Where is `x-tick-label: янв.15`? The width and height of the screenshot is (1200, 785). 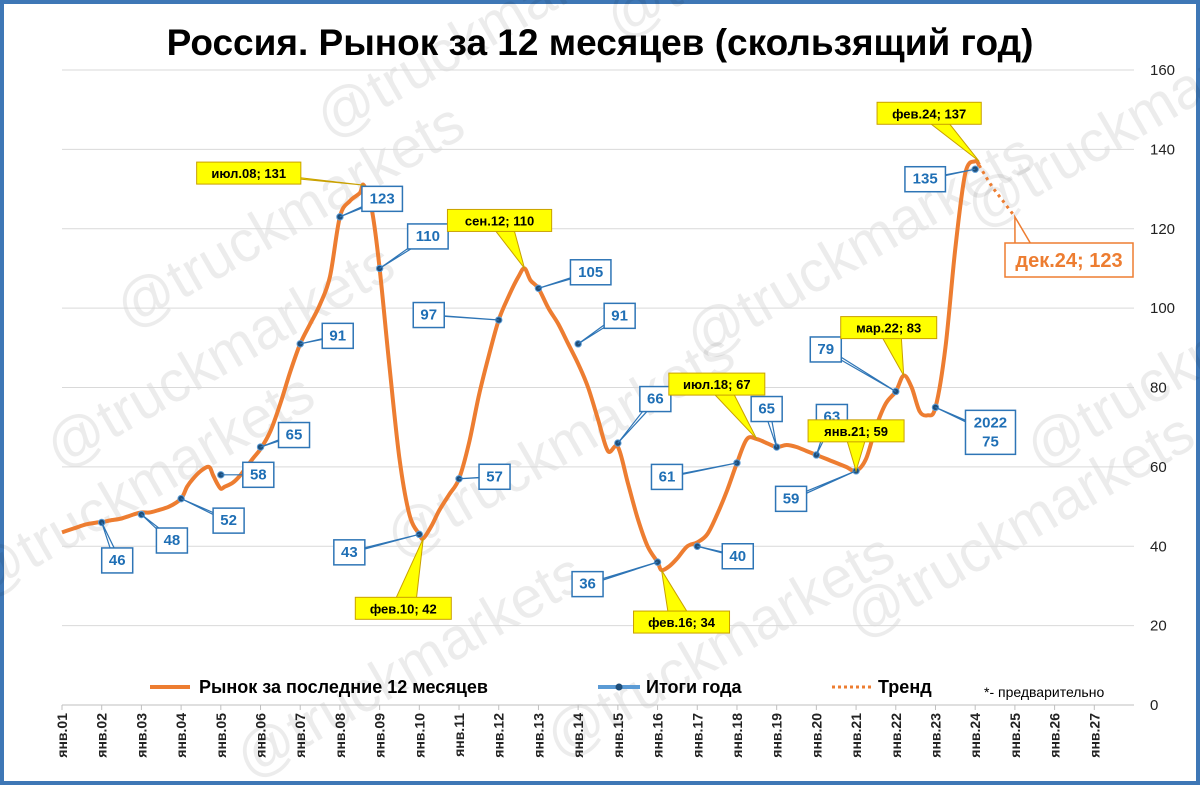 x-tick-label: янв.15 is located at coordinates (618, 735).